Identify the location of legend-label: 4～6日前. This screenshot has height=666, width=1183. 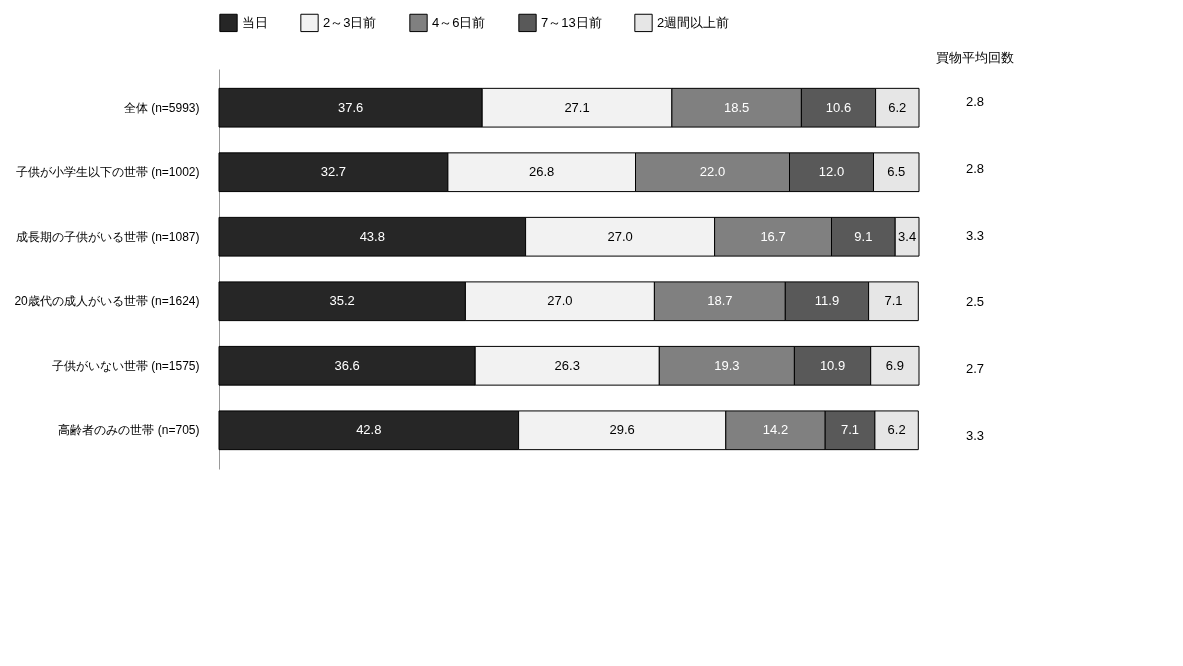
(459, 22).